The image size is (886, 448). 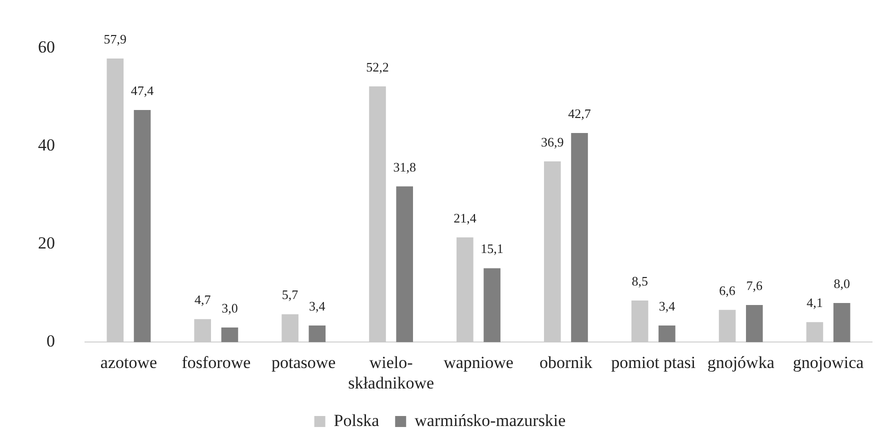 What do you see at coordinates (391, 372) in the screenshot?
I see `x-tick-label: wielo- składnikowe` at bounding box center [391, 372].